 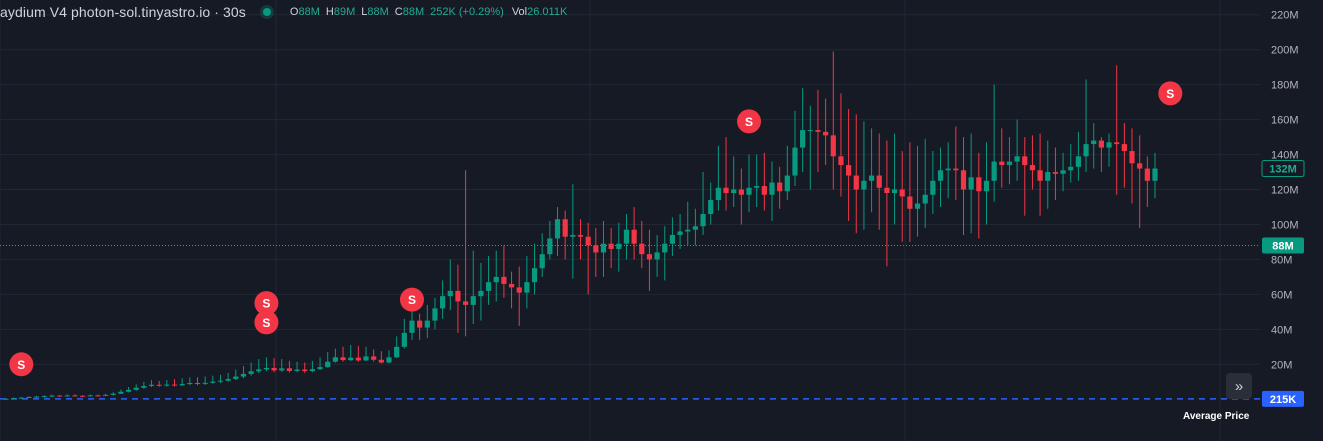 What do you see at coordinates (519, 12) in the screenshot?
I see `volume-key: Vol` at bounding box center [519, 12].